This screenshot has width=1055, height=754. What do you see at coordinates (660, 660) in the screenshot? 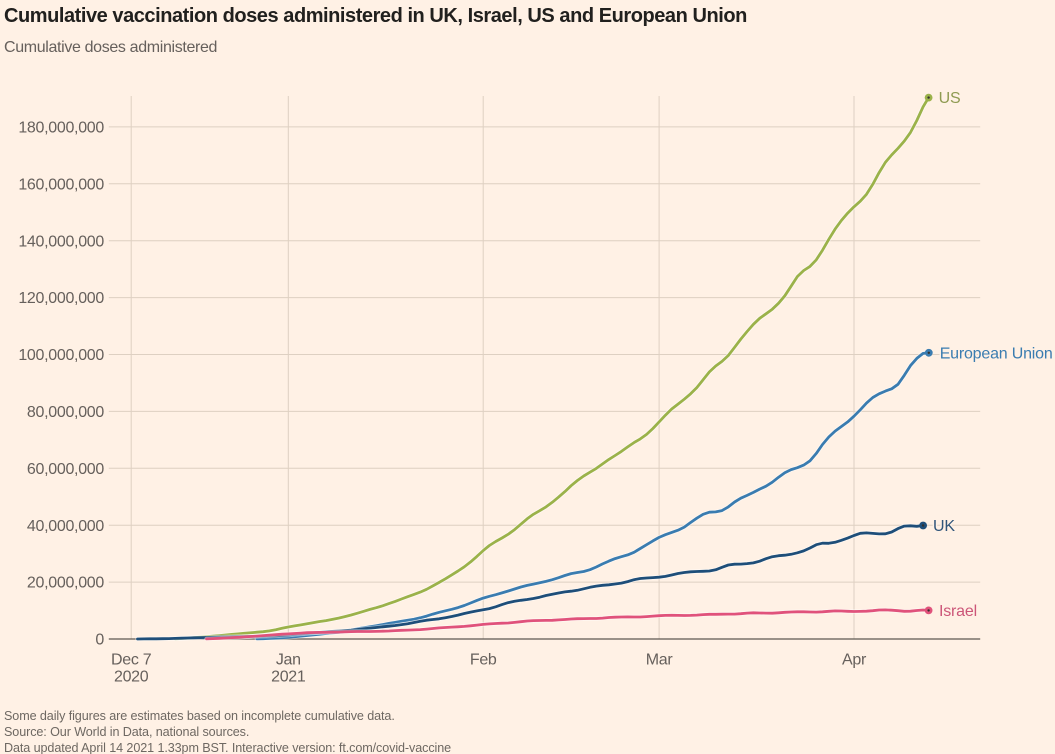
I see `svg-text: Mar` at bounding box center [660, 660].